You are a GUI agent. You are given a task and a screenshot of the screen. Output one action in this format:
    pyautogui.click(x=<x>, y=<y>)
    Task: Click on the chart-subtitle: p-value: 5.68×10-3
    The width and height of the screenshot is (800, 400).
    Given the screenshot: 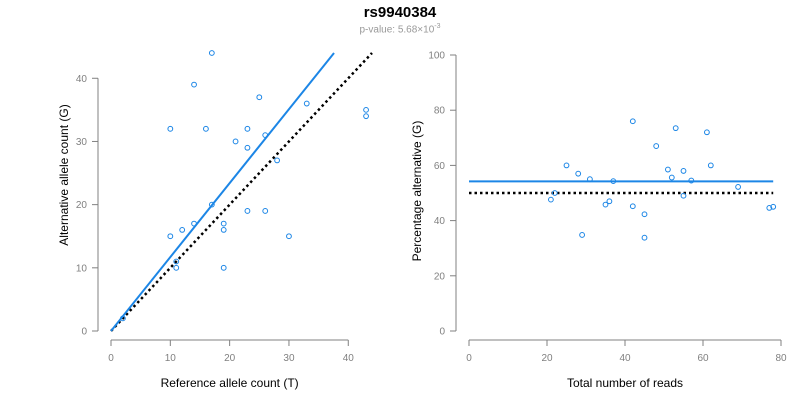 What is the action you would take?
    pyautogui.click(x=400, y=29)
    